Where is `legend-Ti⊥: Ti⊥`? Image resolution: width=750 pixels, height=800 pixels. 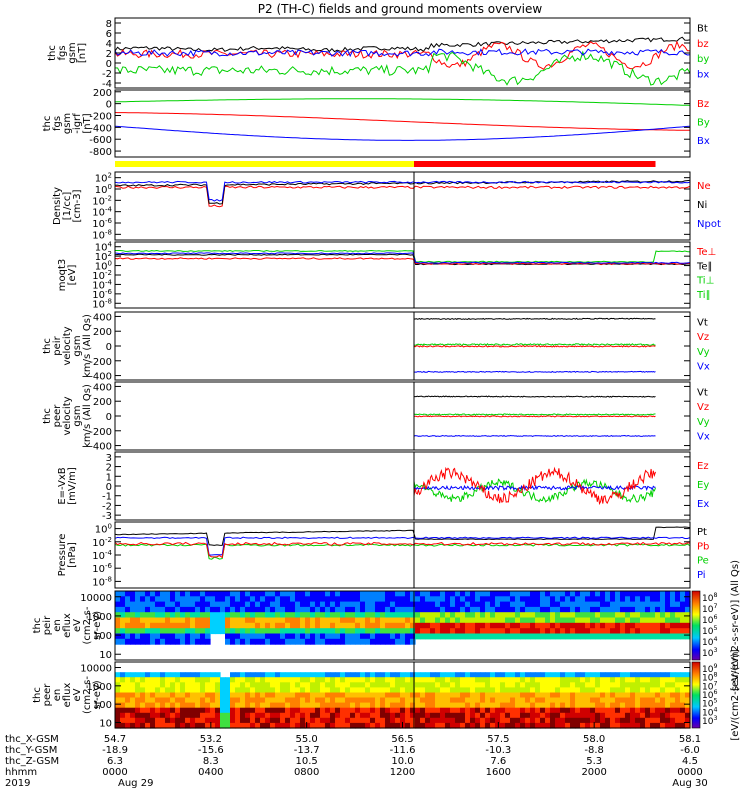 legend-Ti⊥: Ti⊥ is located at coordinates (705, 281).